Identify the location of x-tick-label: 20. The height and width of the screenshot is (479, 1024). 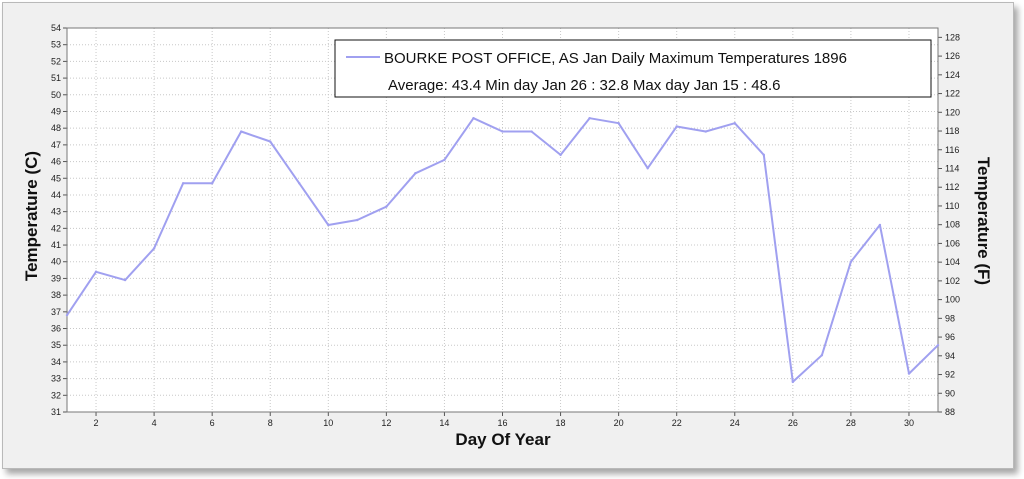
(619, 423).